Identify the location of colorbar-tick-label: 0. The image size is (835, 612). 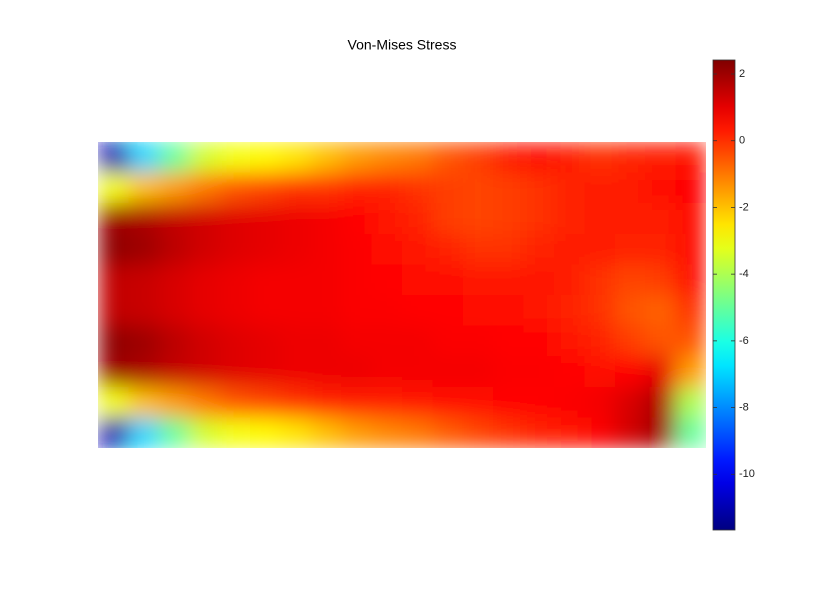
(742, 141).